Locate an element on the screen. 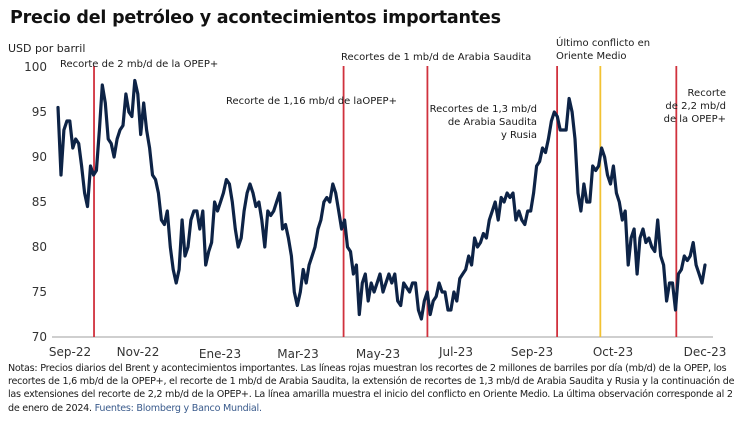 The image size is (750, 422). x-tick-label: Mar-23 is located at coordinates (297, 353).